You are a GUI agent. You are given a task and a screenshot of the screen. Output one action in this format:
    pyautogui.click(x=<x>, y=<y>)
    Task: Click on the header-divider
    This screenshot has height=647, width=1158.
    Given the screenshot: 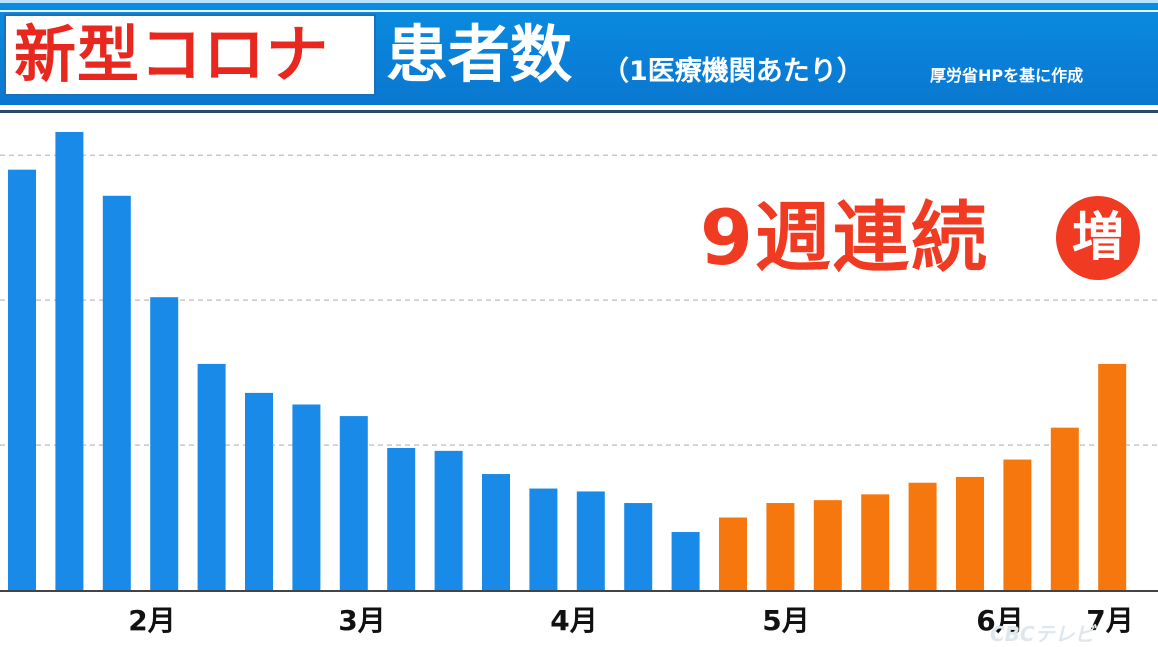 What is the action you would take?
    pyautogui.click(x=579, y=111)
    